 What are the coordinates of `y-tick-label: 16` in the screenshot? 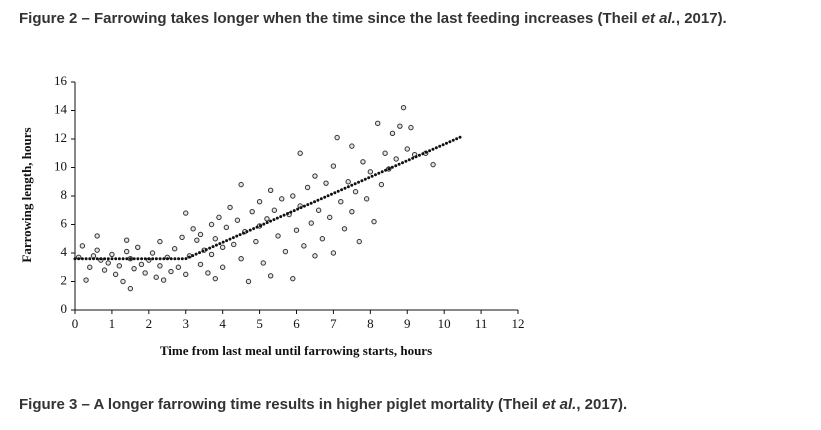 It's located at (61, 80).